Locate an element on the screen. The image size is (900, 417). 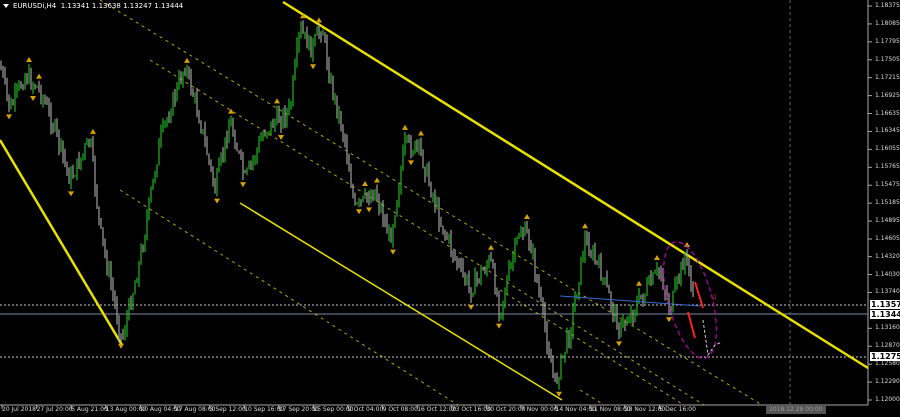
current-price-marker: 1.13444 is located at coordinates (885, 314).